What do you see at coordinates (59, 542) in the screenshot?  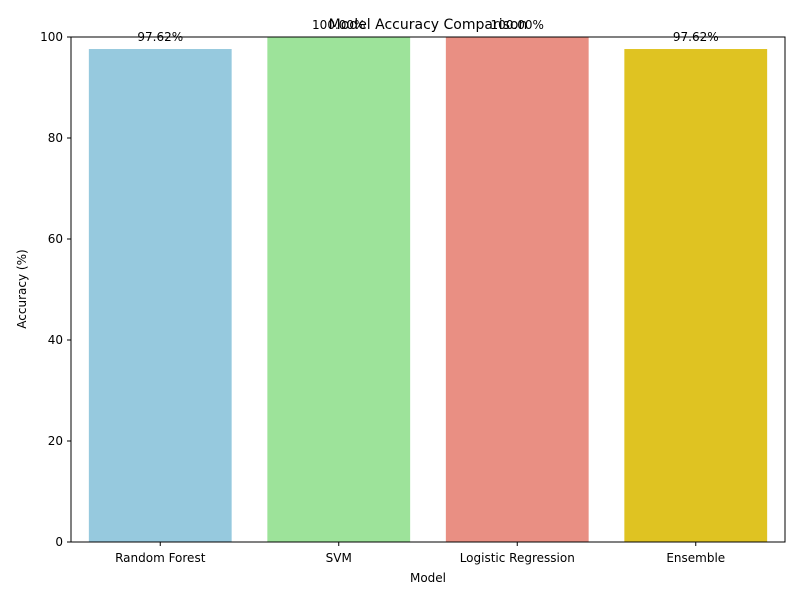 I see `y-tick-label: 0` at bounding box center [59, 542].